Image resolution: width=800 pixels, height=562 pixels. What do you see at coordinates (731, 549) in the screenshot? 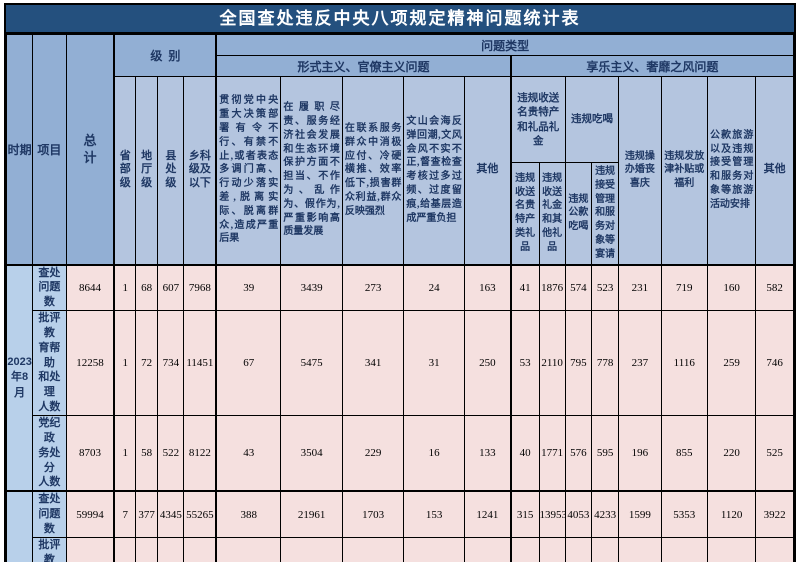
I see `value-cell: 1741` at bounding box center [731, 549].